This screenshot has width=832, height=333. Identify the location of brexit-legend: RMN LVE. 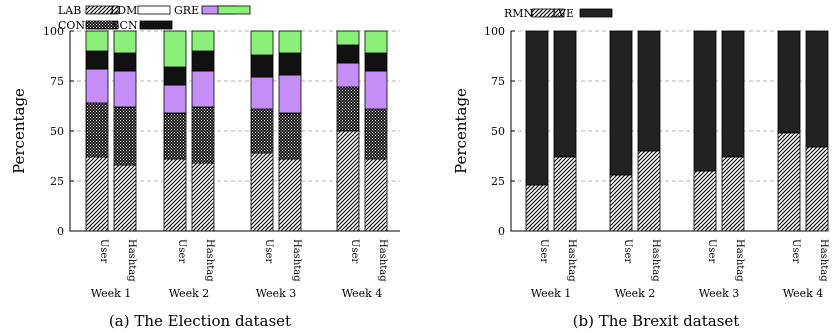
(558, 13).